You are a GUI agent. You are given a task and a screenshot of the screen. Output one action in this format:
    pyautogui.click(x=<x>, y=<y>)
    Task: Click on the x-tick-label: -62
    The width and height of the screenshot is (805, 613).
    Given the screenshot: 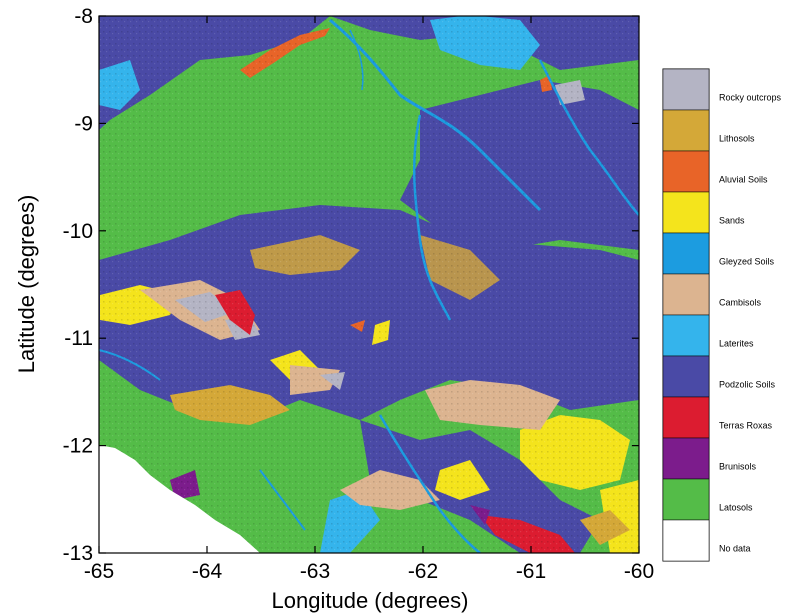 What is the action you would take?
    pyautogui.click(x=423, y=571)
    